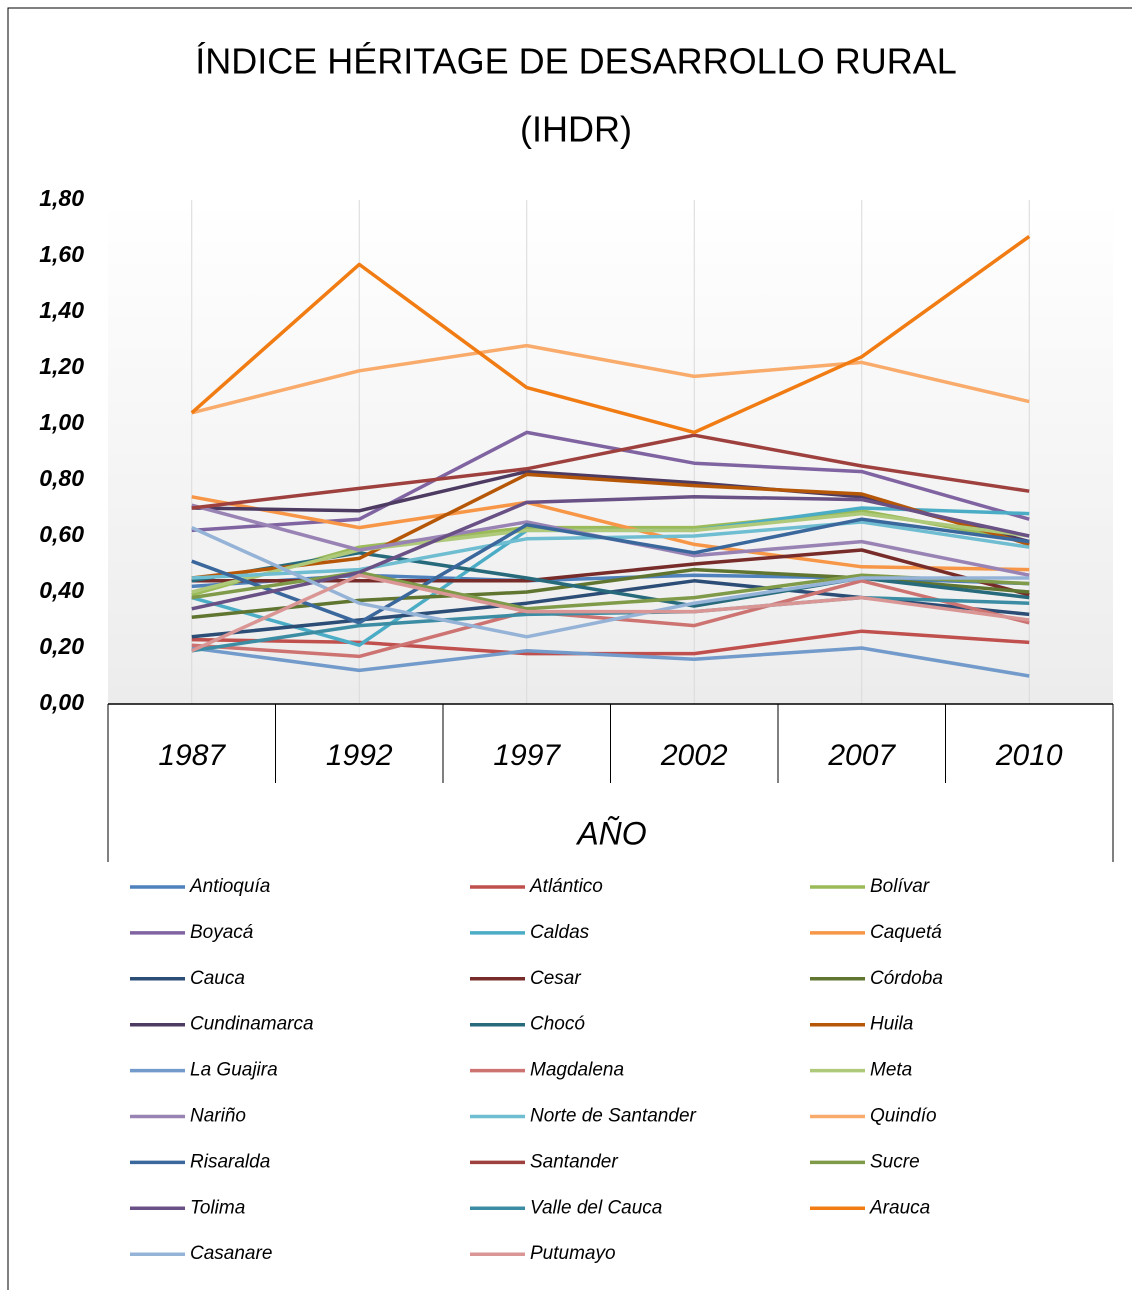 The image size is (1132, 1290). I want to click on chart-title: ÍNDICE HÉRITAGE DE DESARROLLO RURAL, so click(575, 61).